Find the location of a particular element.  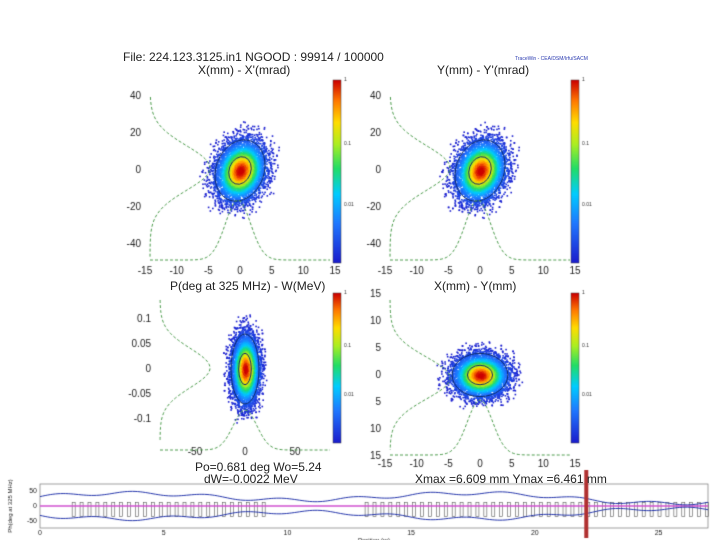

energy-annotation: dW=-0.0022 MeV is located at coordinates (251, 479).